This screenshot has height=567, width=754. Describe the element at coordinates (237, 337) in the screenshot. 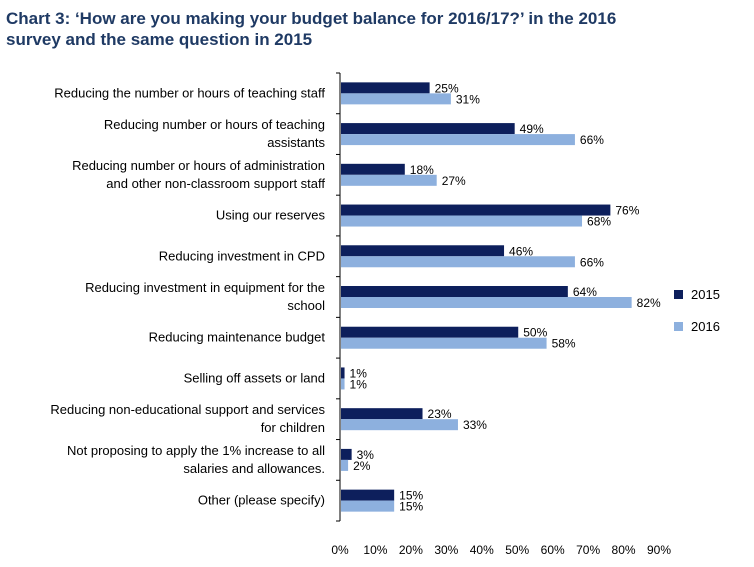

I see `category-label: Reducing maintenance budget` at that location.